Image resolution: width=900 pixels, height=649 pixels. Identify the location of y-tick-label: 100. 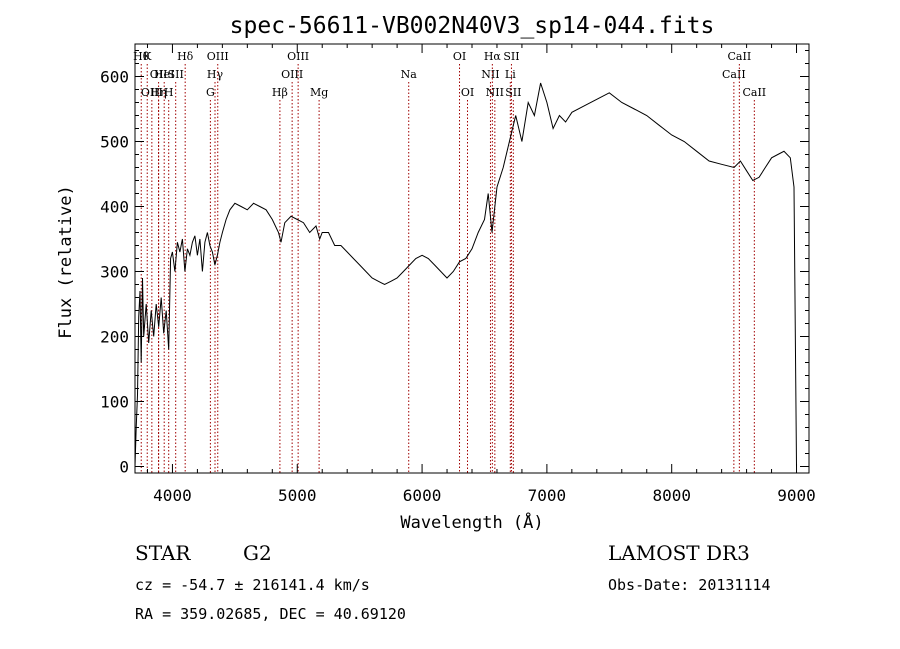
(114, 402).